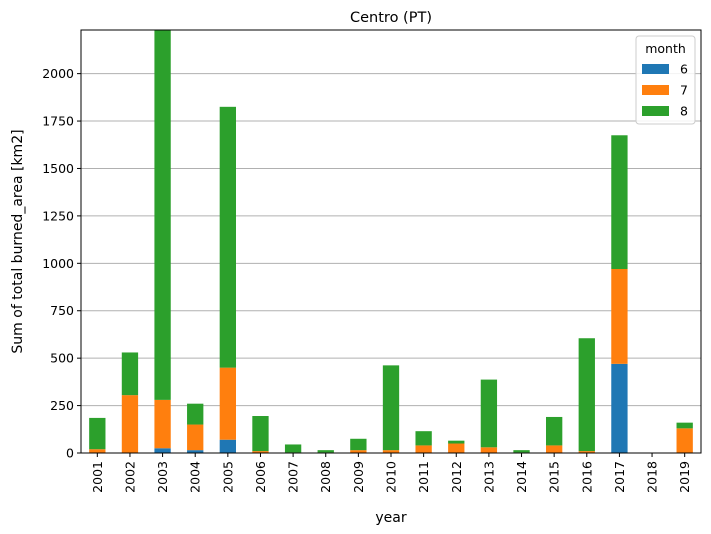 Image resolution: width=711 pixels, height=534 pixels. Describe the element at coordinates (58, 168) in the screenshot. I see `y-tick-label: 1500` at that location.